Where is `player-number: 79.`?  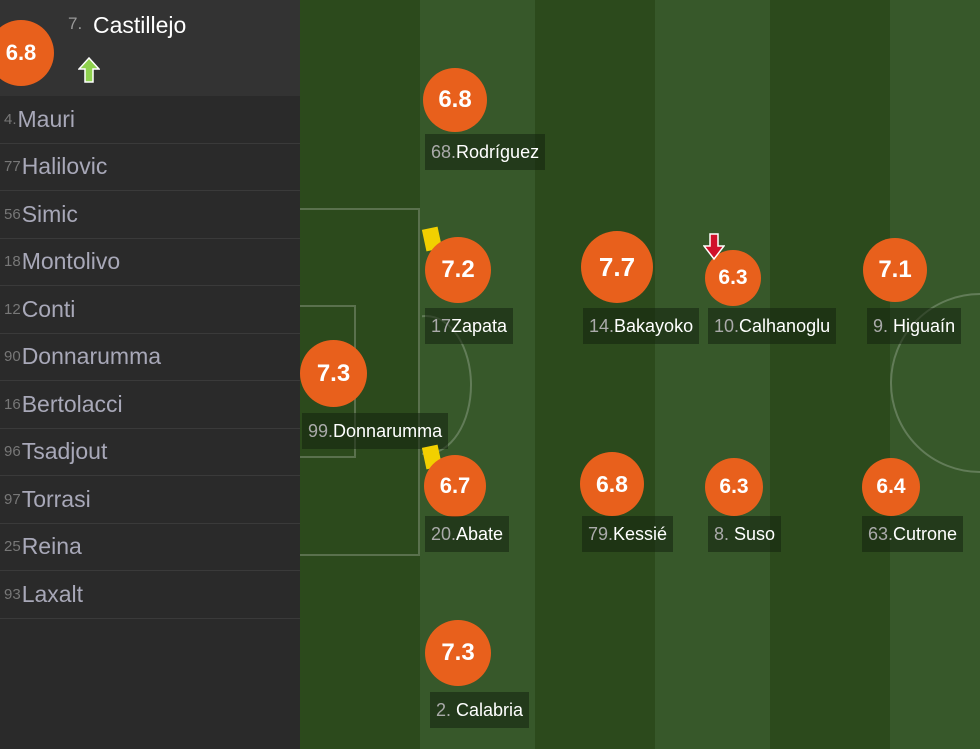 player-number: 79. is located at coordinates (601, 534).